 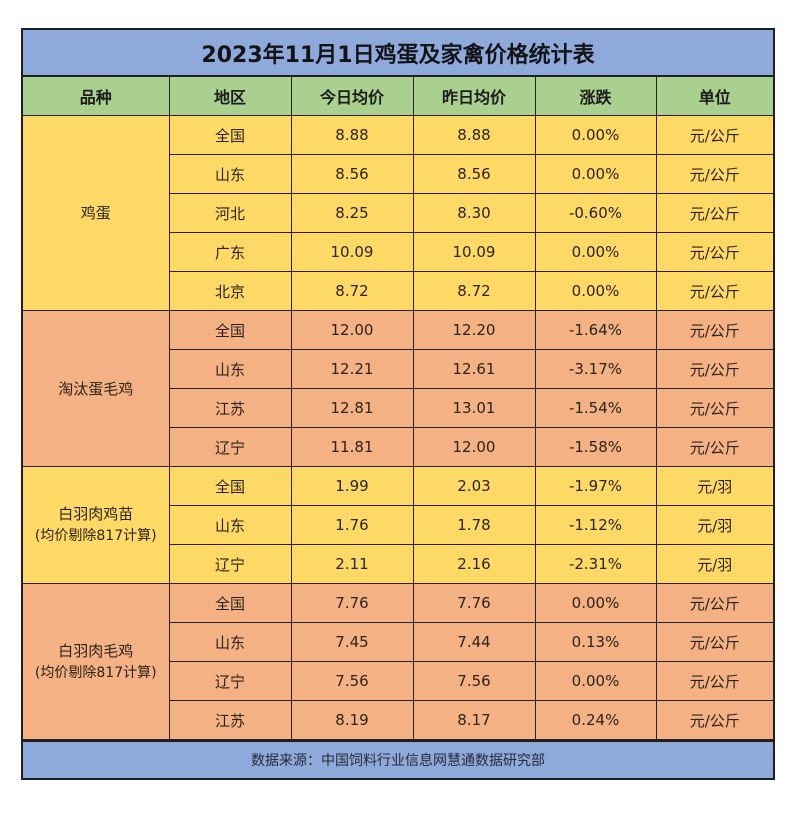 I want to click on table-row: 广东 10.09 10.09 0.00% 元/公斤, so click(x=398, y=252).